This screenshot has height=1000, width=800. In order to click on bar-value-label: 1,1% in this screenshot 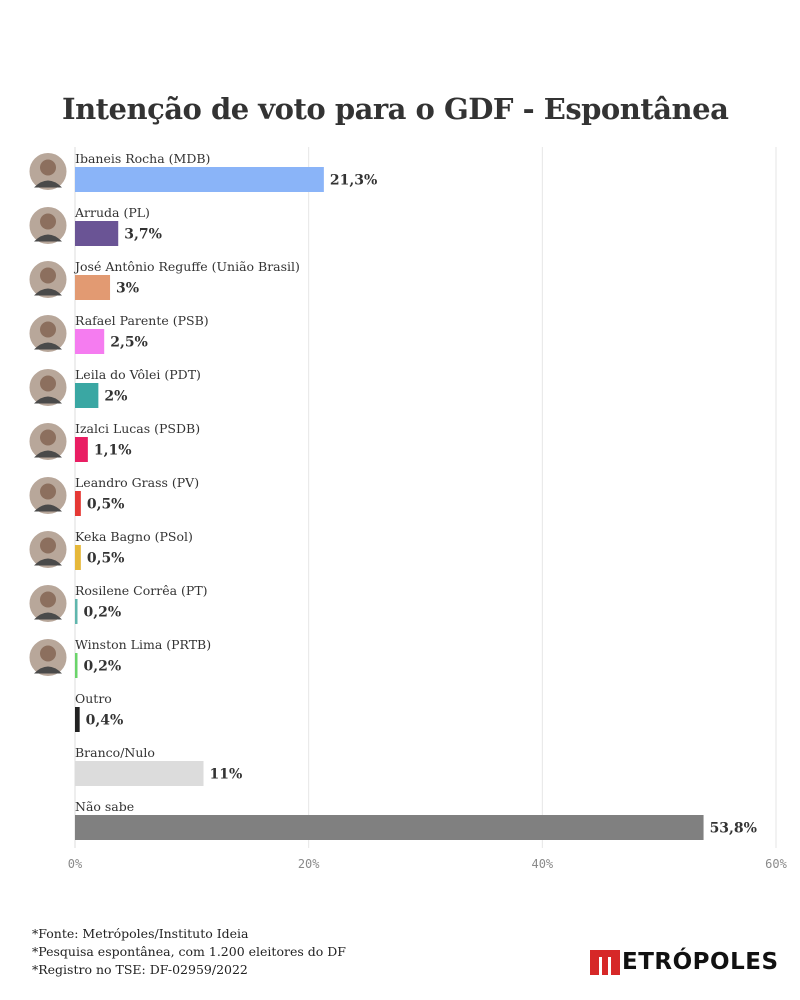, I will do `click(113, 451)`.